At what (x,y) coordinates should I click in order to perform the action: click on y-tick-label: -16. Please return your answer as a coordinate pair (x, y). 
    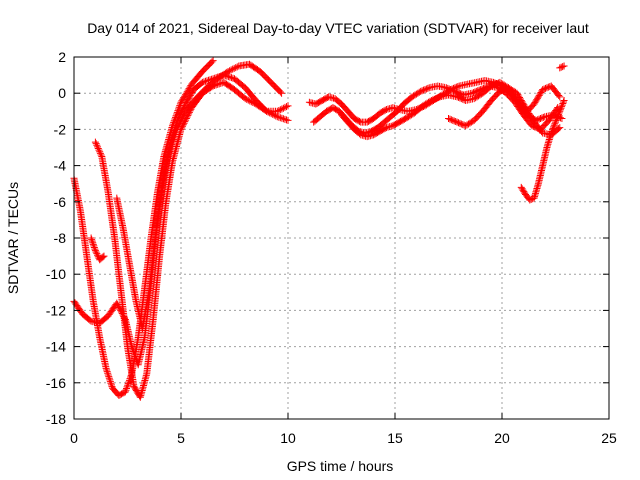
    Looking at the image, I should click on (56, 383).